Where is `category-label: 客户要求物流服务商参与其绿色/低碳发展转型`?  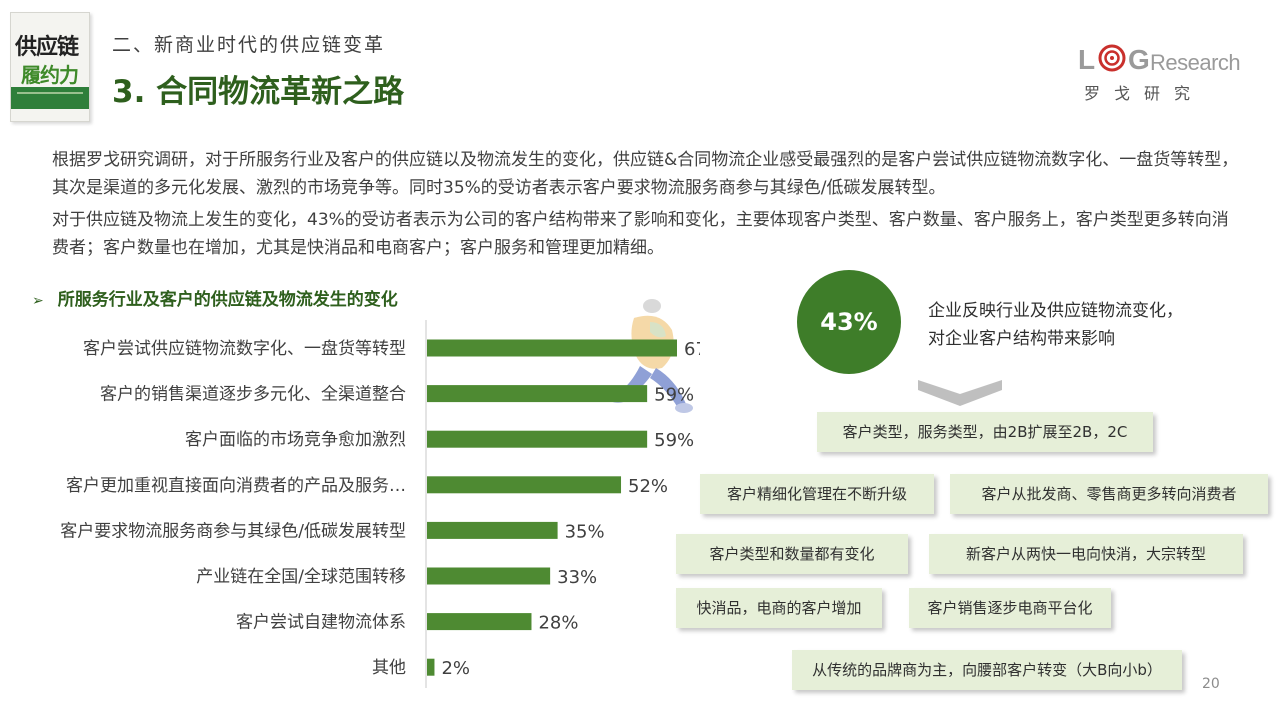
category-label: 客户要求物流服务商参与其绿色/低碳发展转型 is located at coordinates (233, 531).